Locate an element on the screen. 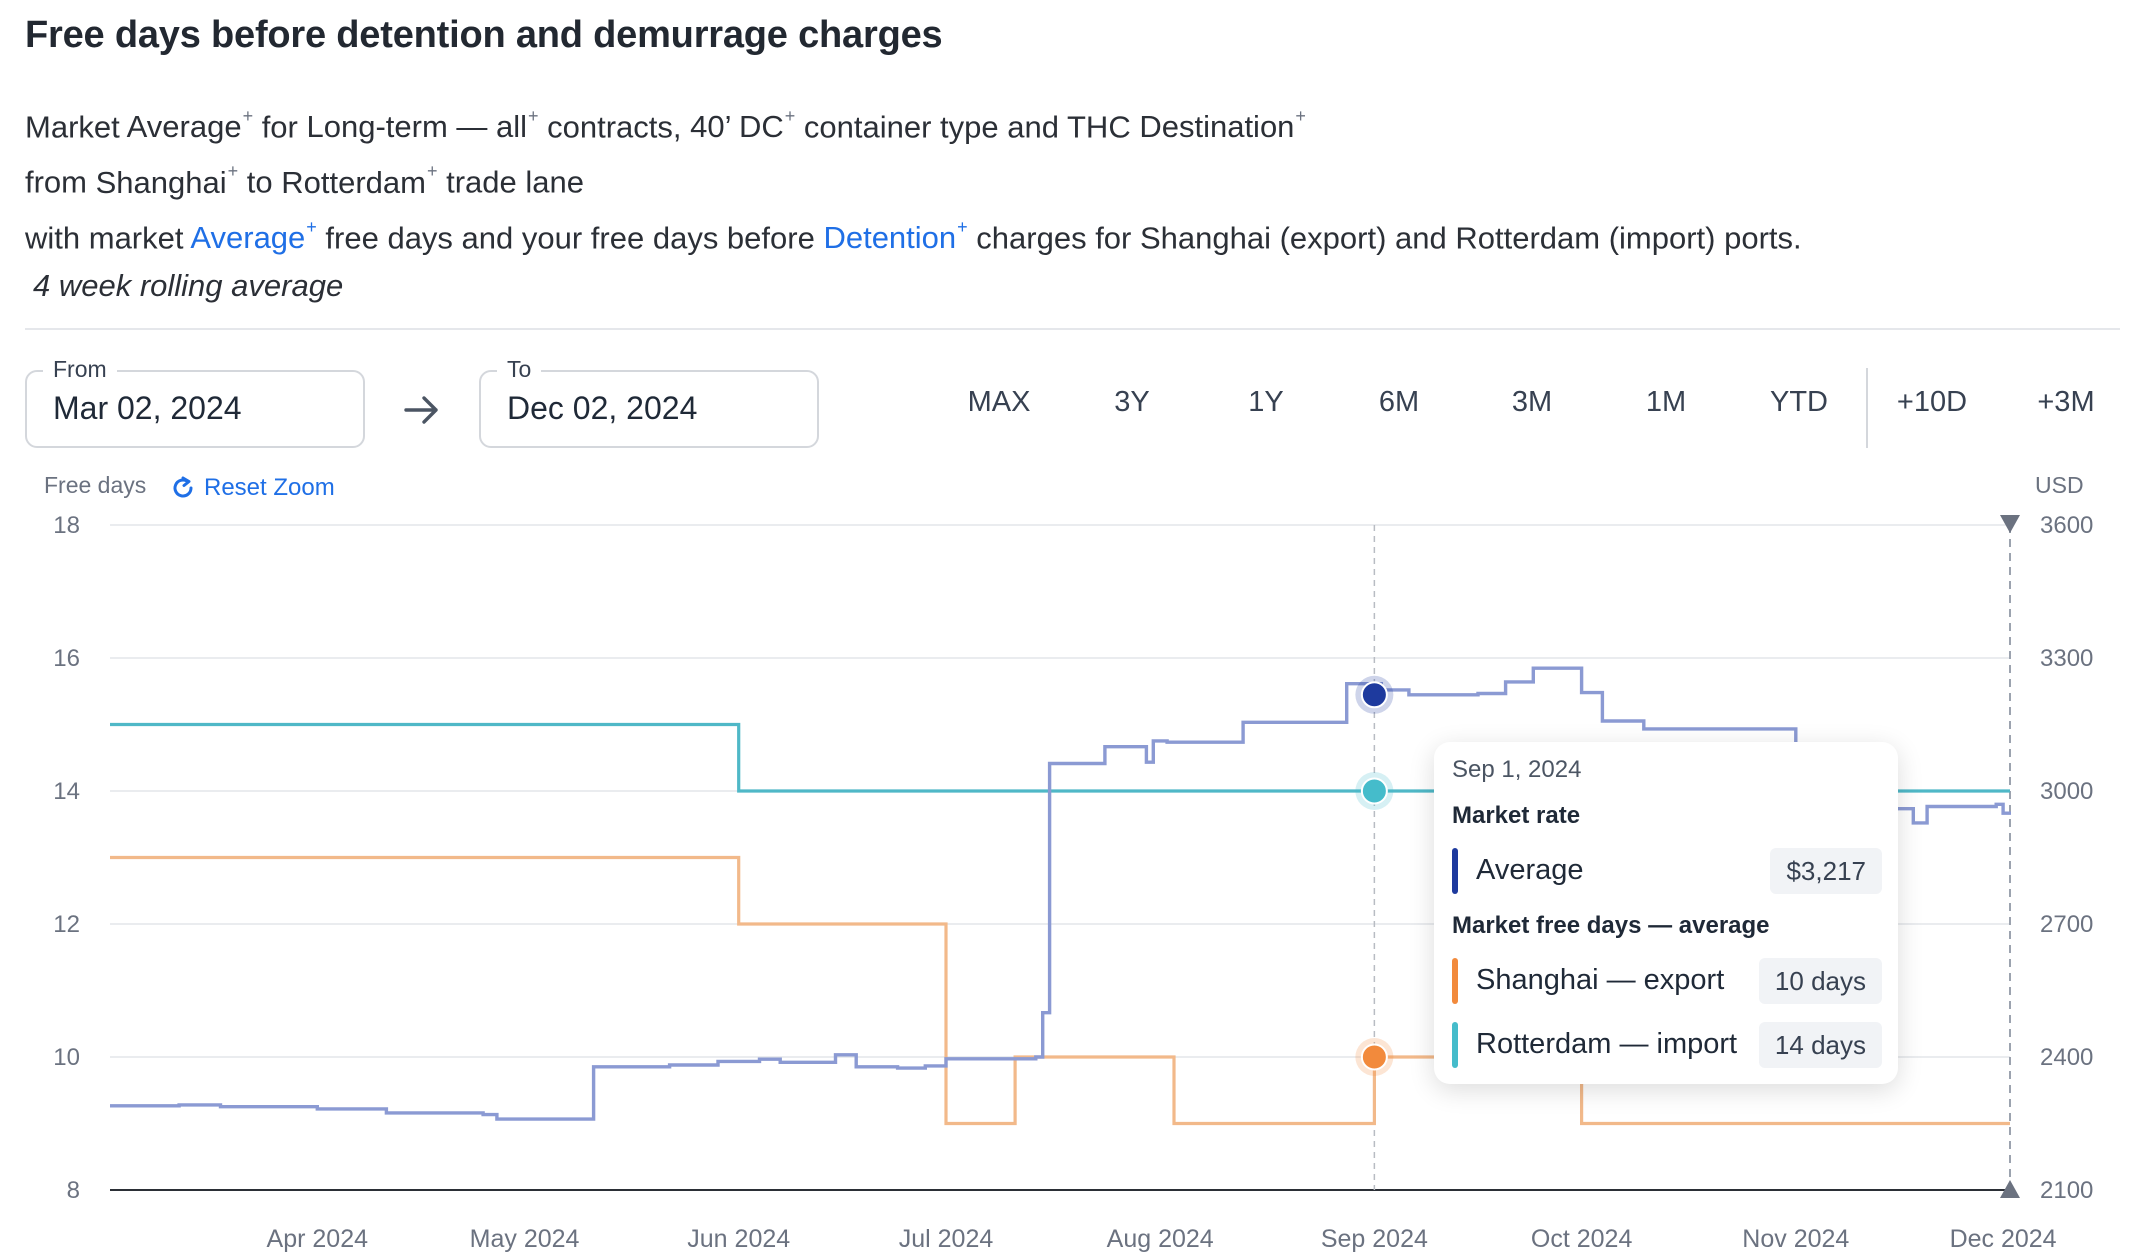 The image size is (2130, 1260). left-y-tick-label: 16 is located at coordinates (66, 658).